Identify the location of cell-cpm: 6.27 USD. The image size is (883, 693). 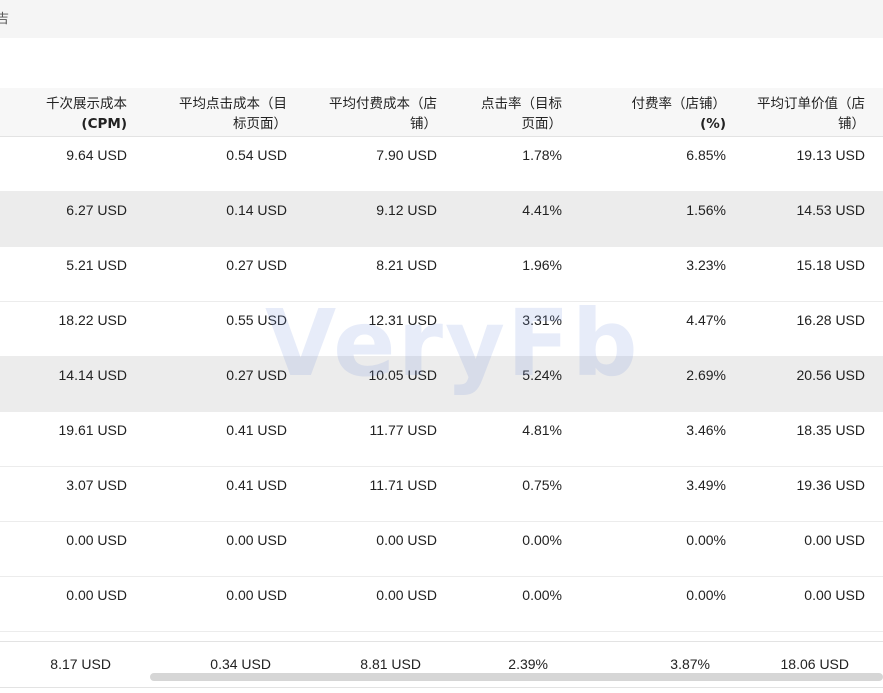
(68, 219).